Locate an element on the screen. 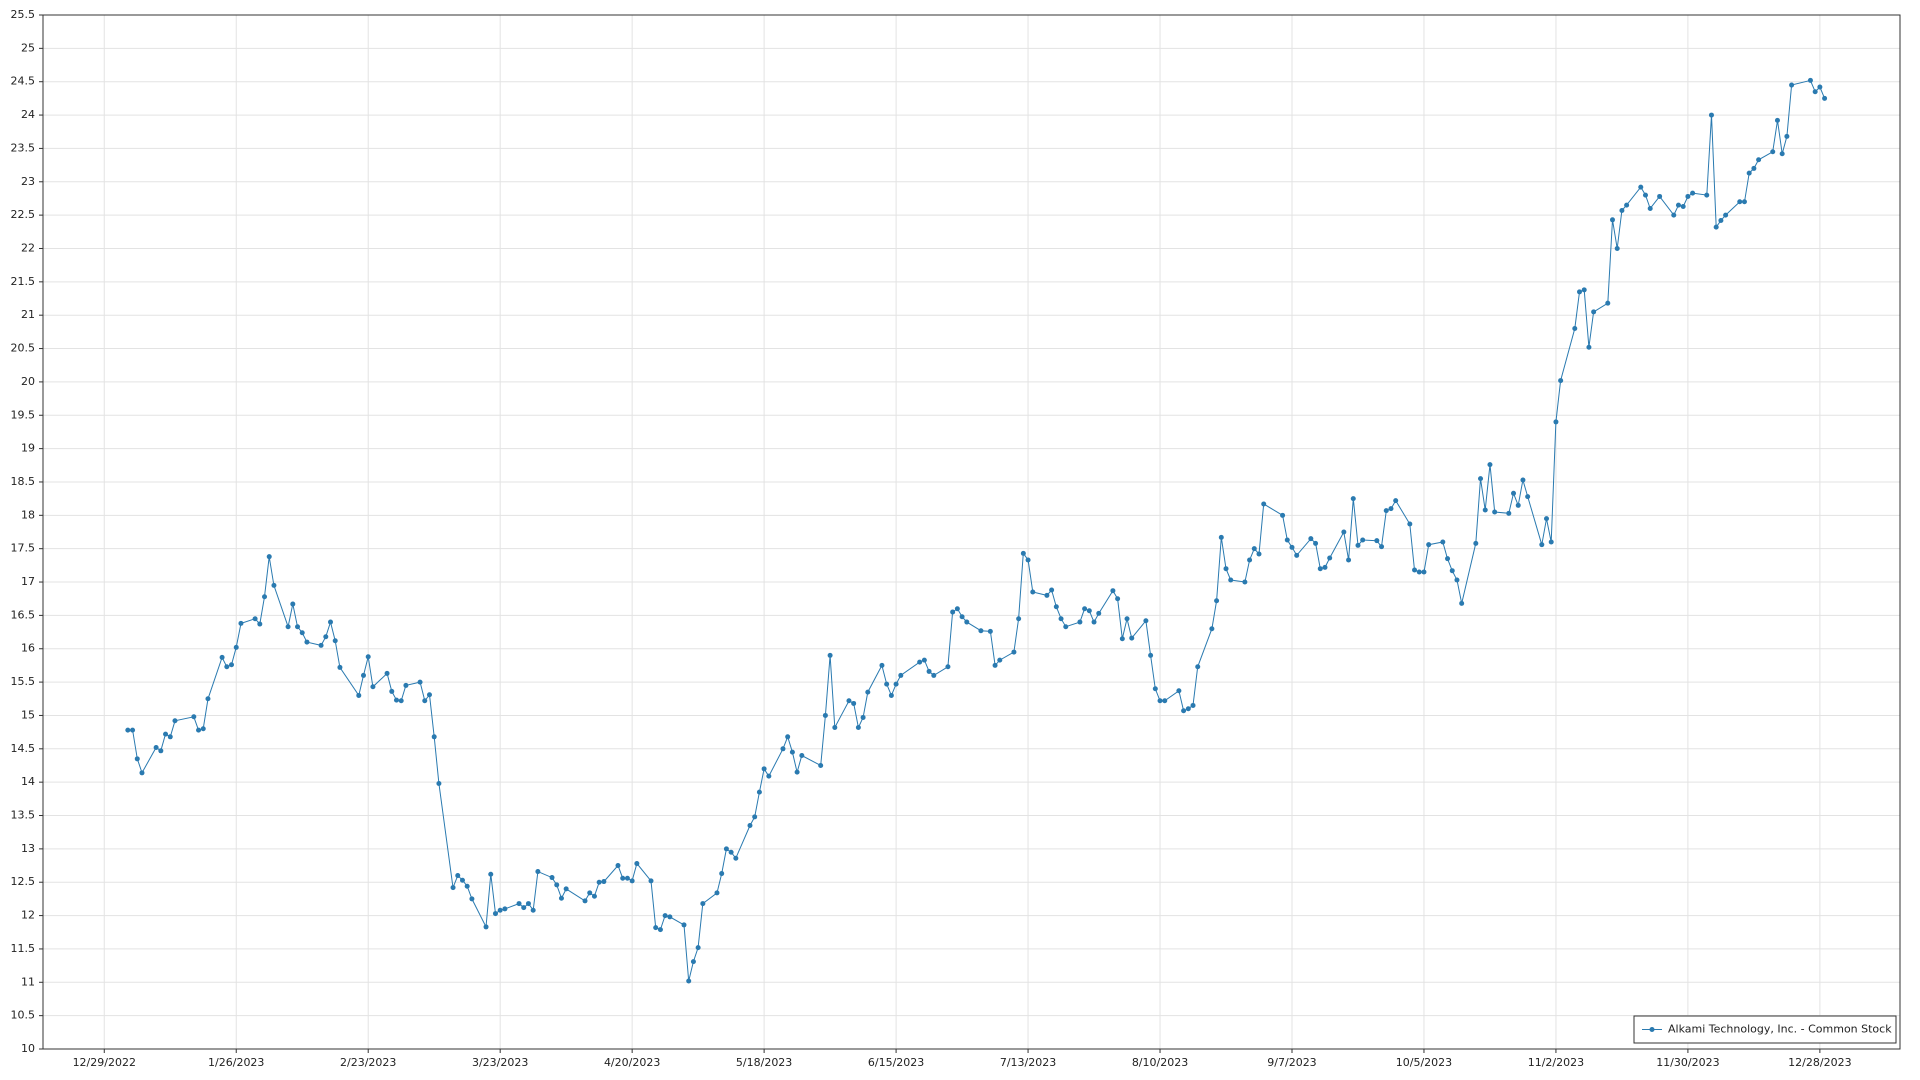  x-tick-label: 3/23/2023 is located at coordinates (500, 1062).